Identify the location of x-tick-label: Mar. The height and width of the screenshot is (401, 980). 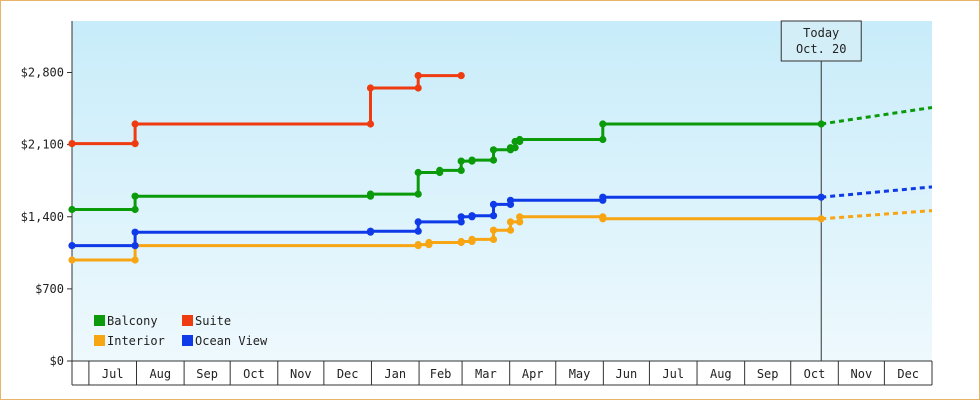
(486, 374).